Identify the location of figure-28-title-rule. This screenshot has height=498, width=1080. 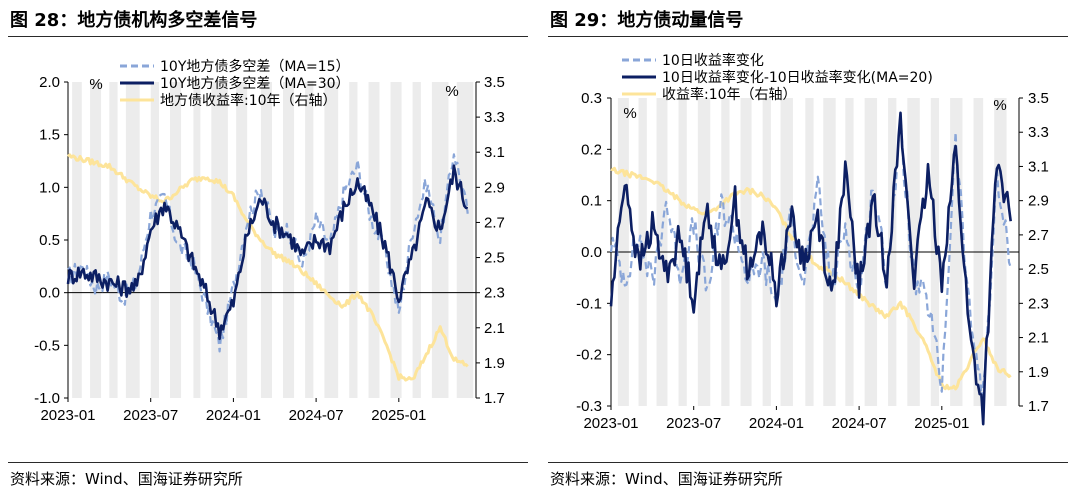
(268, 36).